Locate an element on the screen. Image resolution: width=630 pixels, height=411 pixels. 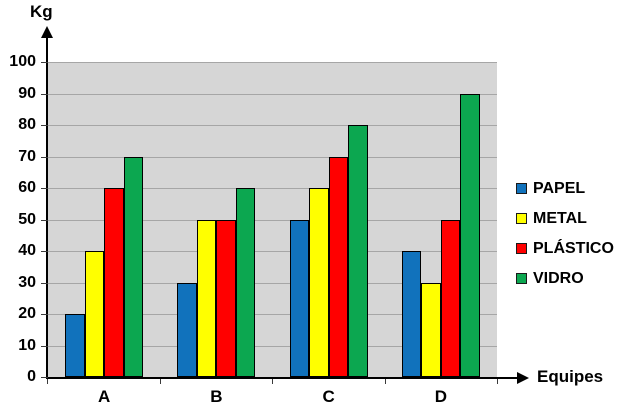
bar-vidro-b is located at coordinates (245, 282).